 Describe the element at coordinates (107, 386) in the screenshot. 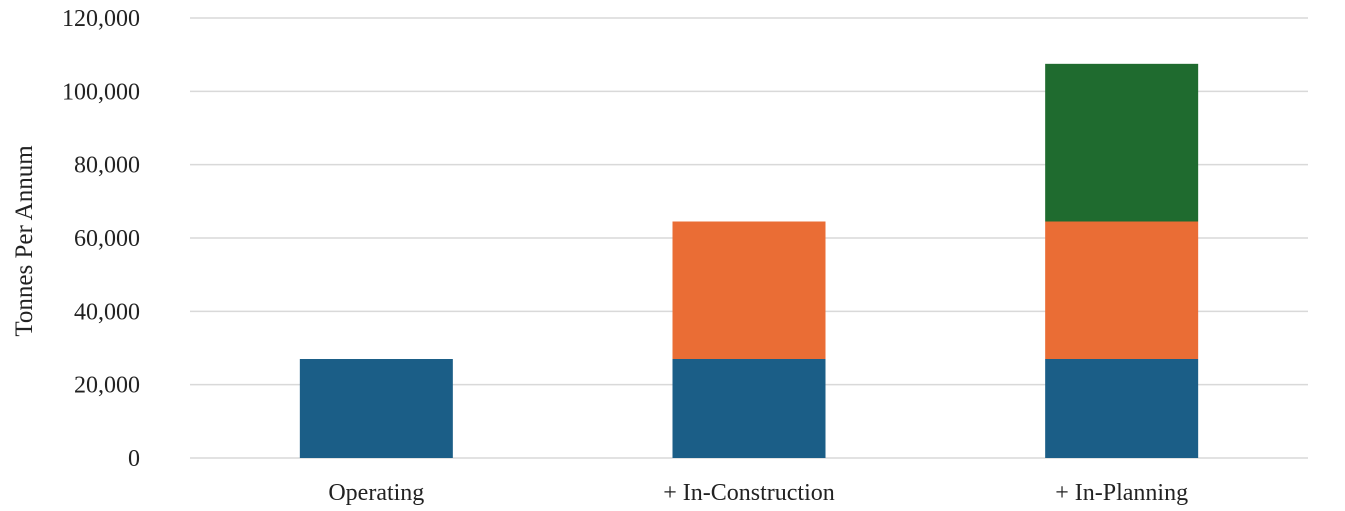

I see `y-tick-label: 20,000` at that location.